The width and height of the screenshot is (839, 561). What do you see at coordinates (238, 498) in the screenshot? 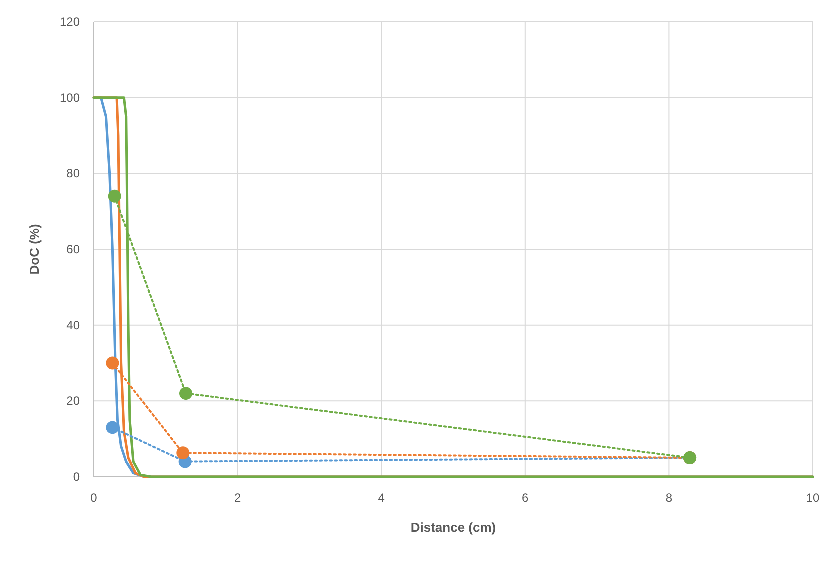
I see `x-tick-label: 2` at bounding box center [238, 498].